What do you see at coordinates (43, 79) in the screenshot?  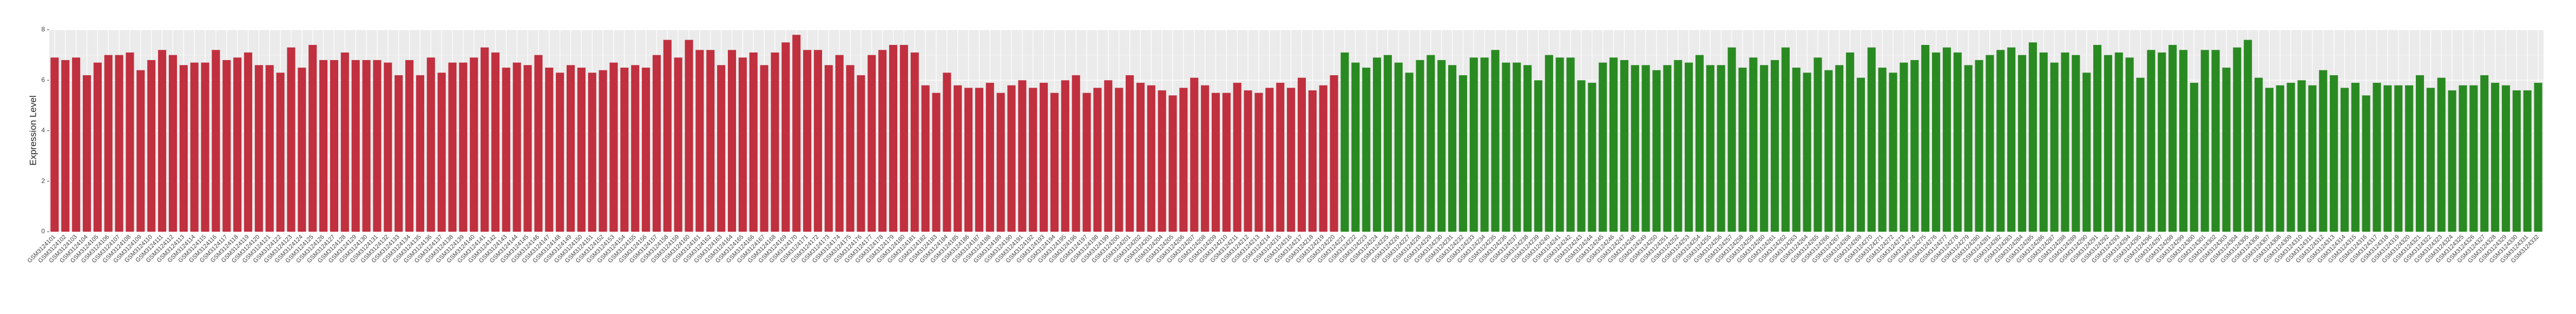 I see `y-tick-label: 6` at bounding box center [43, 79].